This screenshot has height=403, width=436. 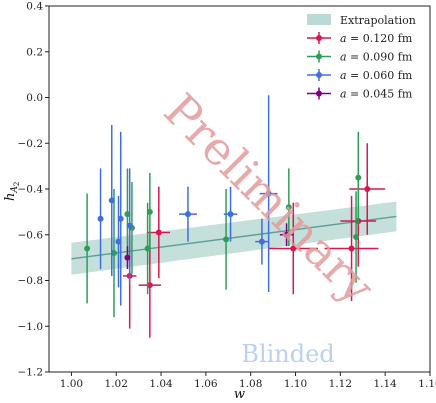 I want to click on y-tick-label: −0.8, so click(x=31, y=281).